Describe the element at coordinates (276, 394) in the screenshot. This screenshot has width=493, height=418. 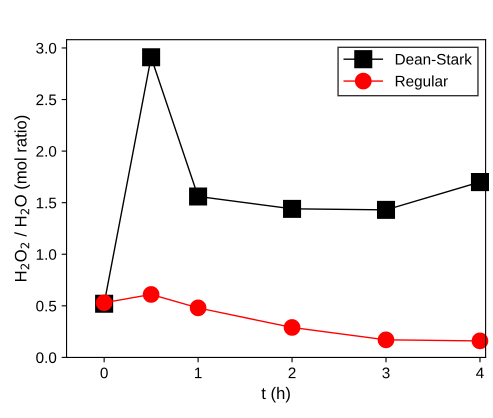
I see `x-axis-title: t (h)` at that location.